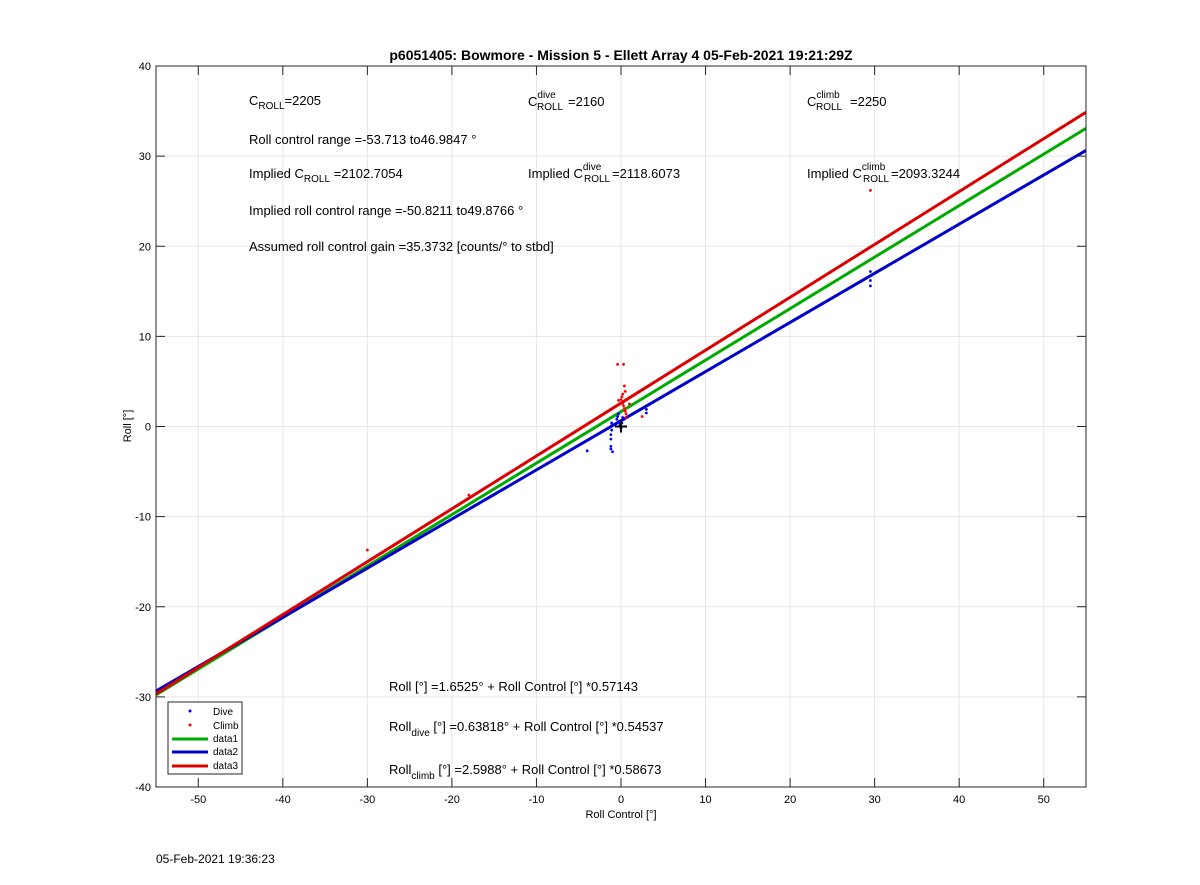 This screenshot has height=885, width=1200. I want to click on x-tick-label: -40, so click(283, 800).